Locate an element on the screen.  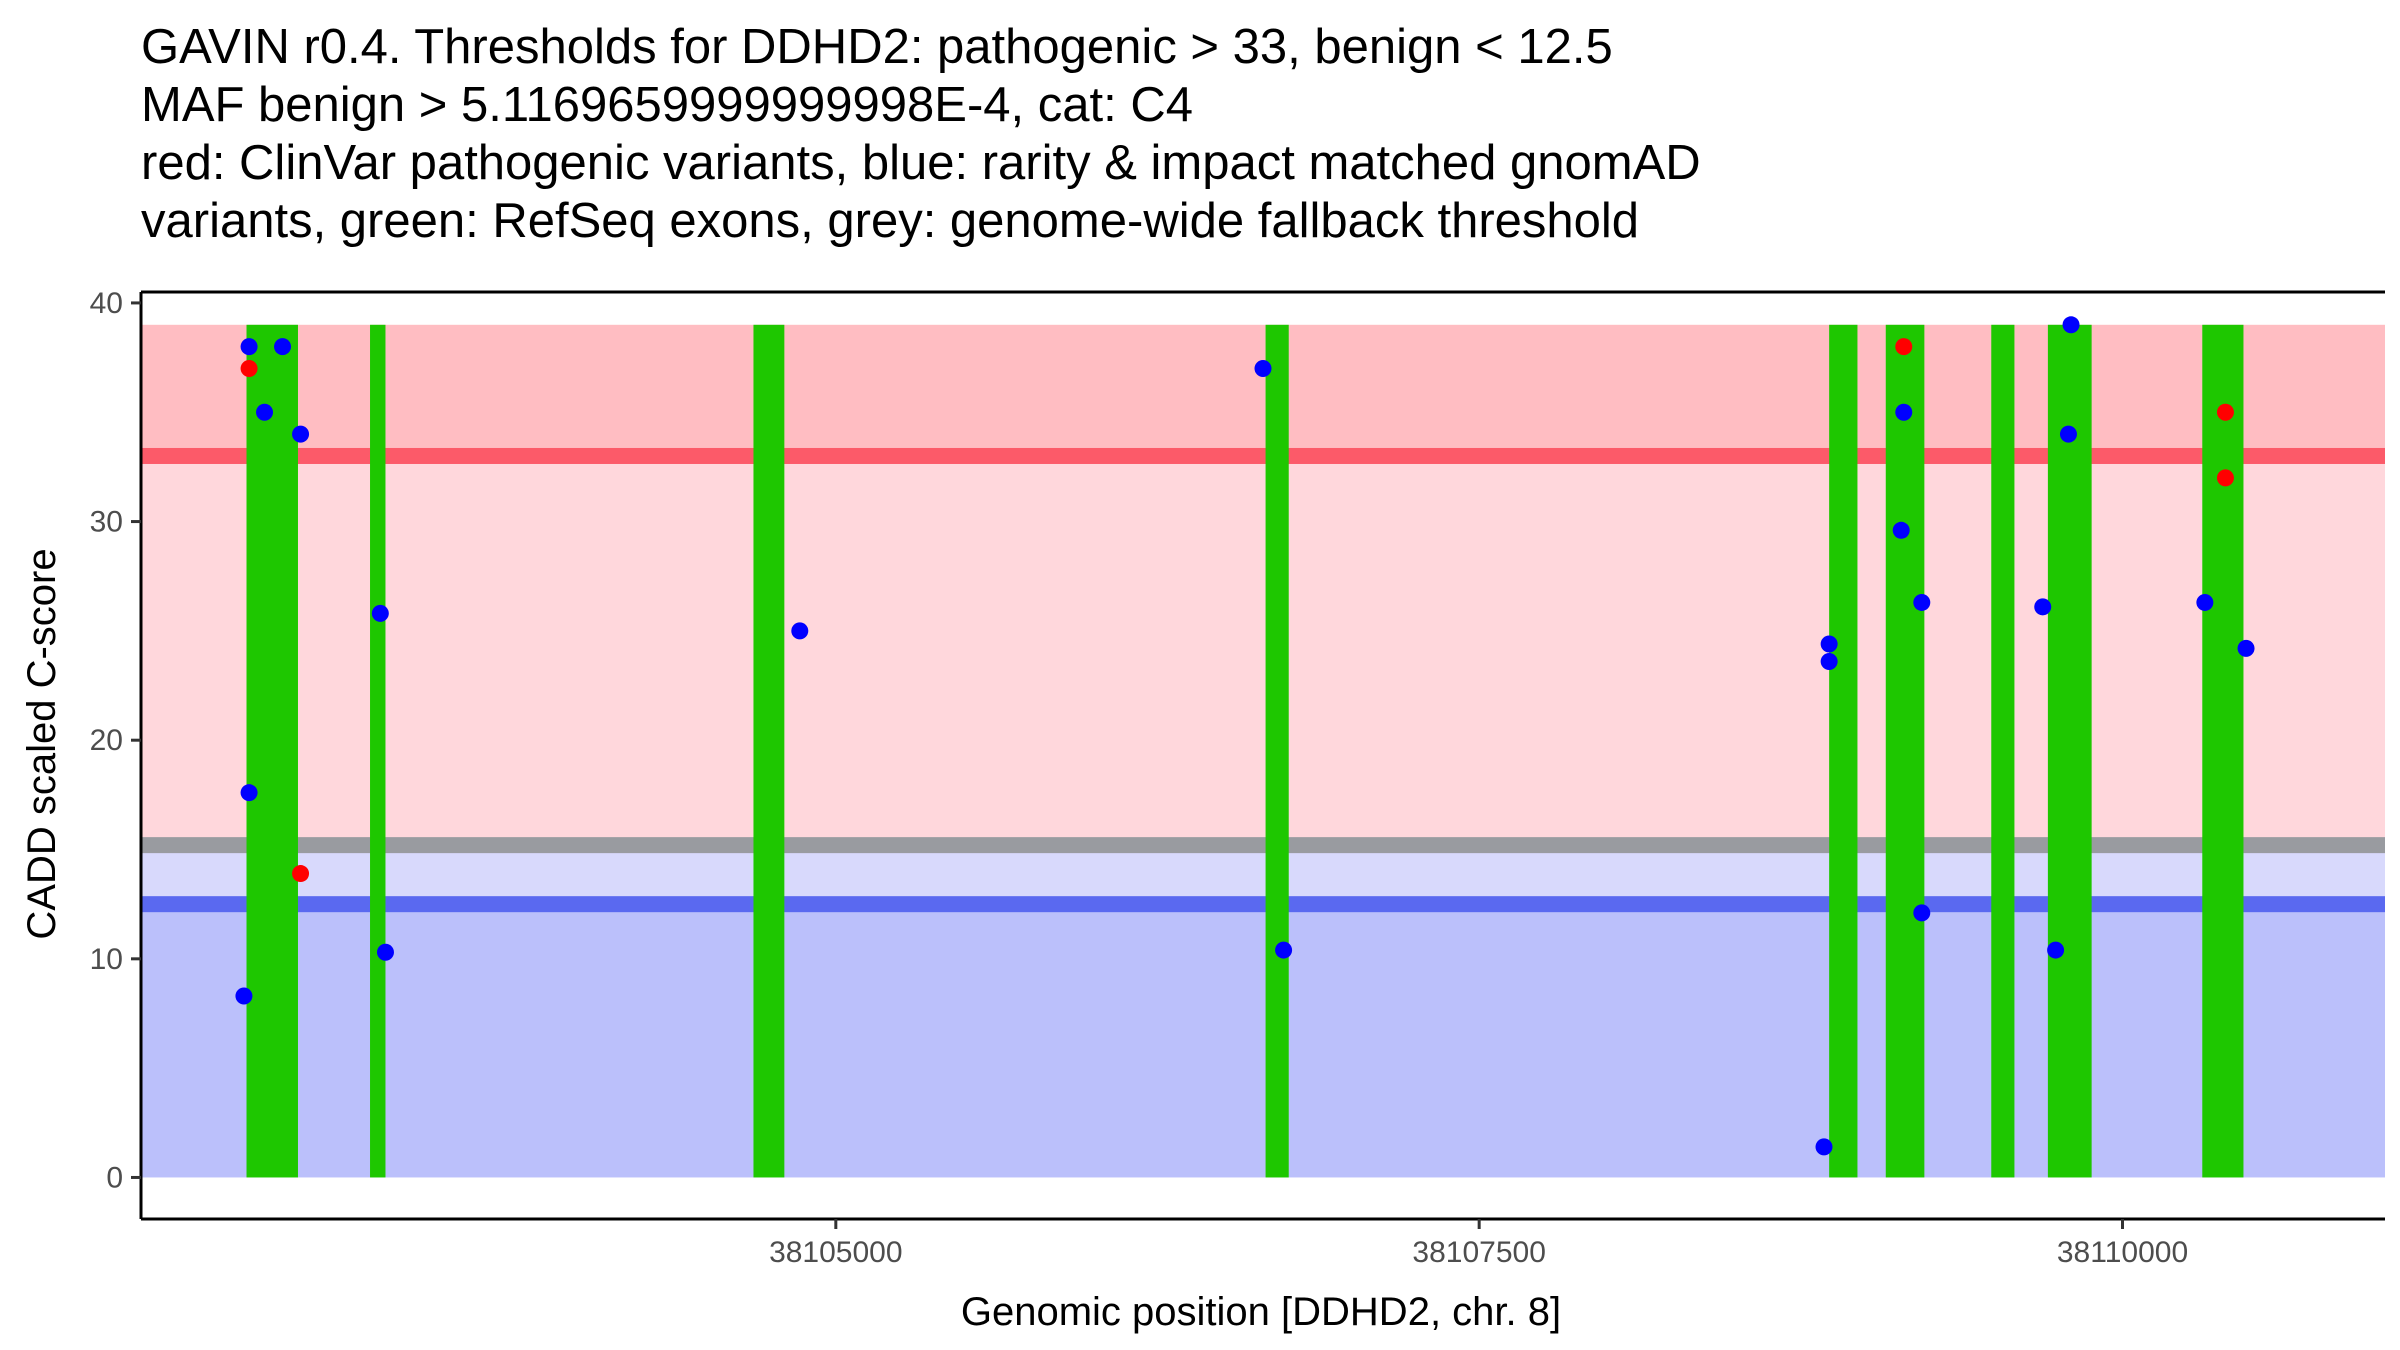
x-tick-label-38105000: 38105000 is located at coordinates (835, 1252).